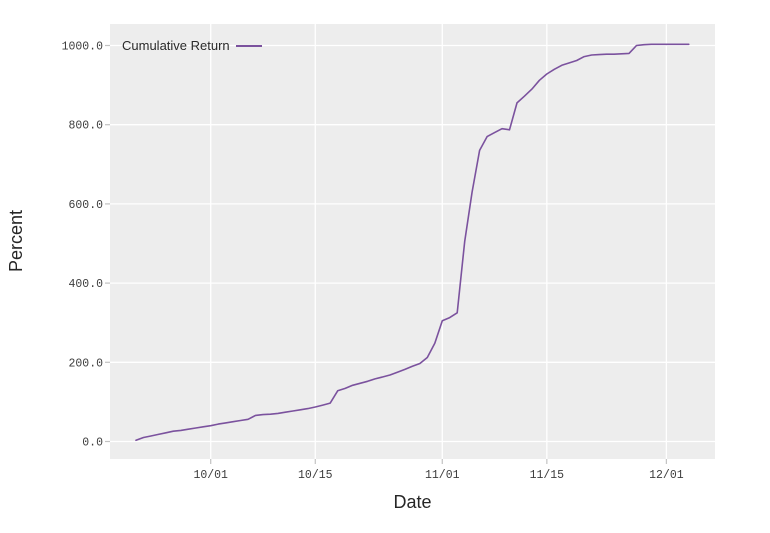 This screenshot has height=533, width=770. What do you see at coordinates (442, 475) in the screenshot?
I see `x-tick-label-11/01: 11/01` at bounding box center [442, 475].